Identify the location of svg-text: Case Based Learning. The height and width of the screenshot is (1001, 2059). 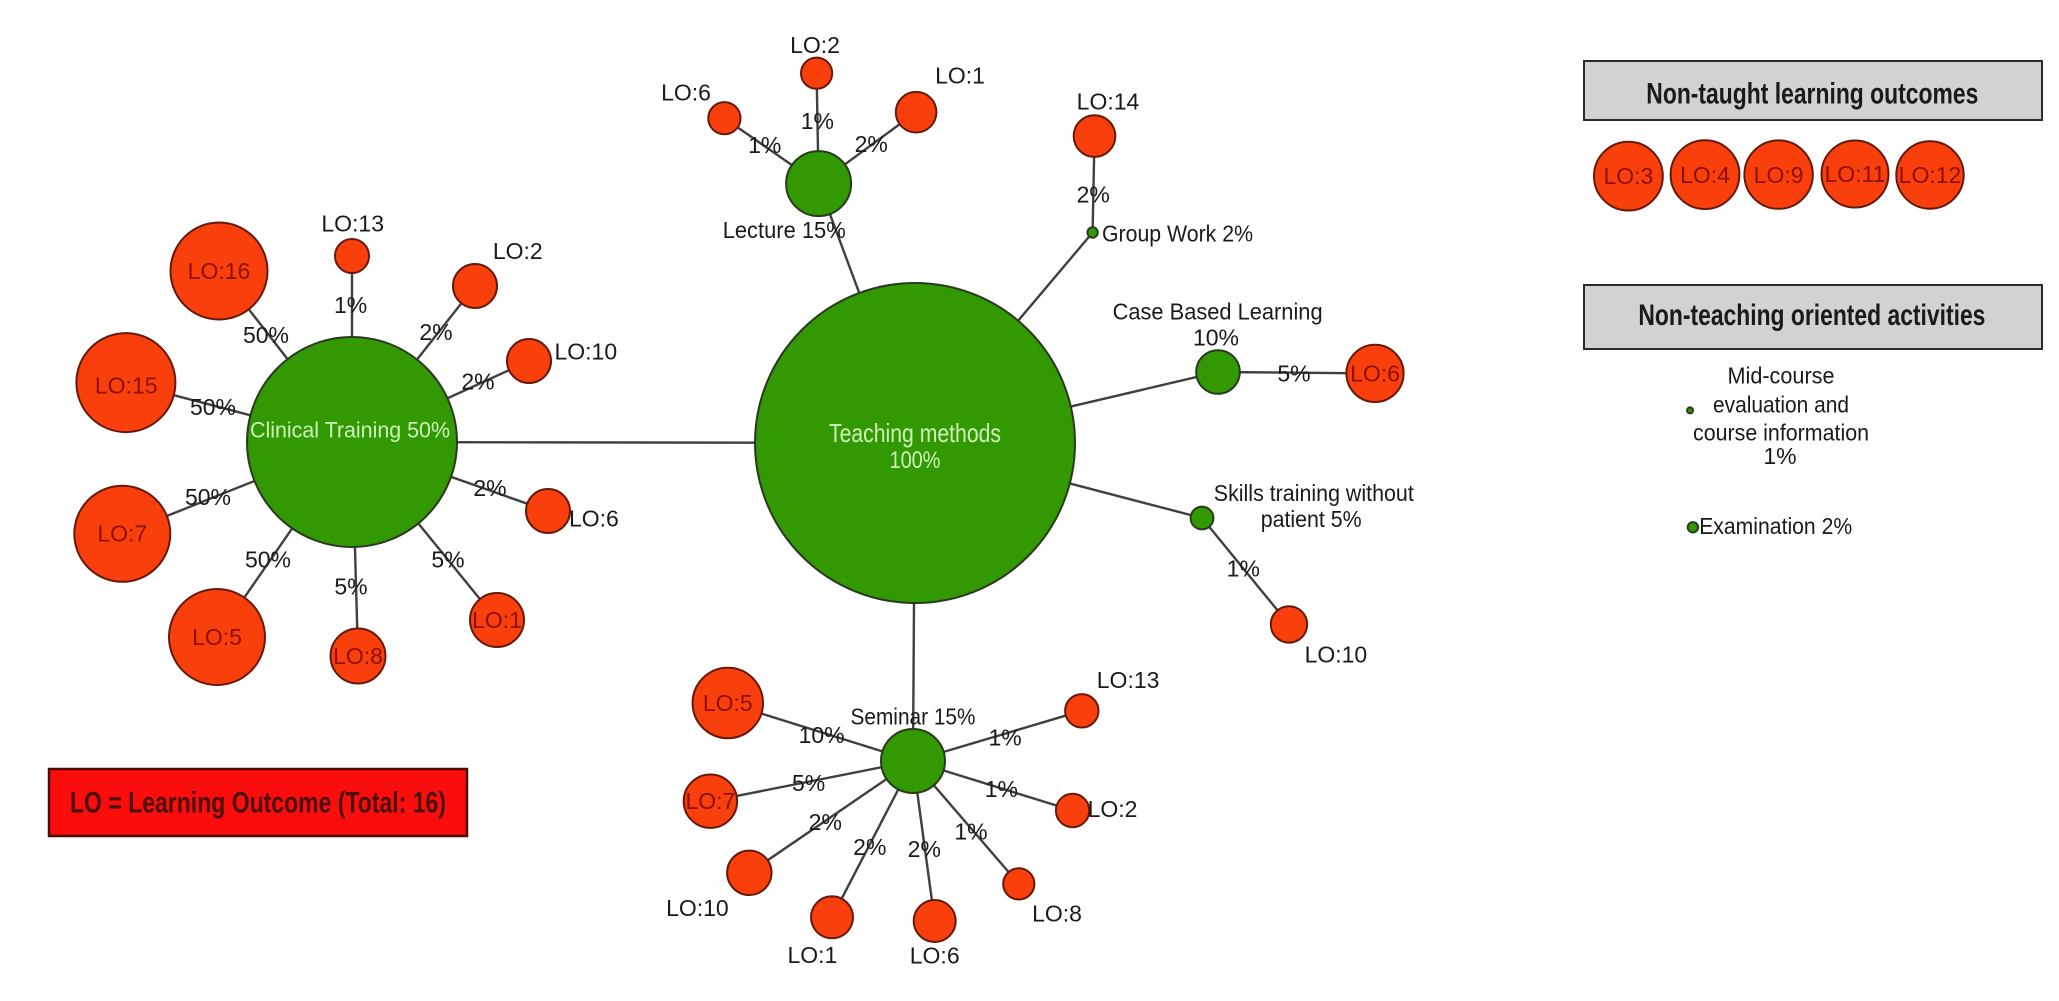
(1218, 311).